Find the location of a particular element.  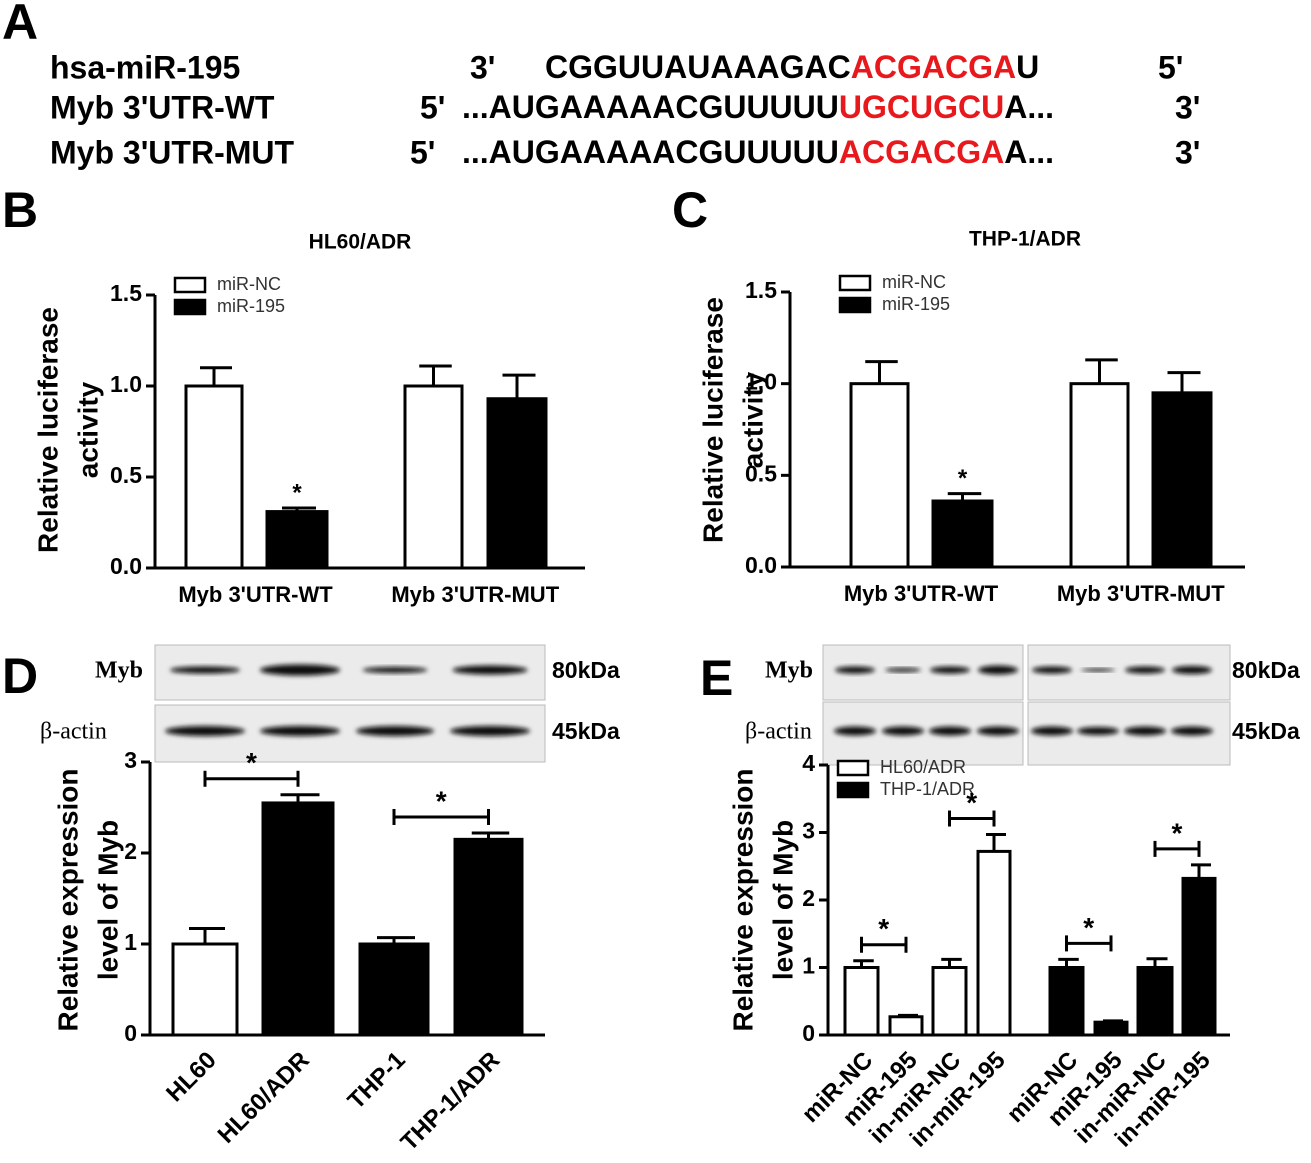

panel-label: A is located at coordinates (20, 25).